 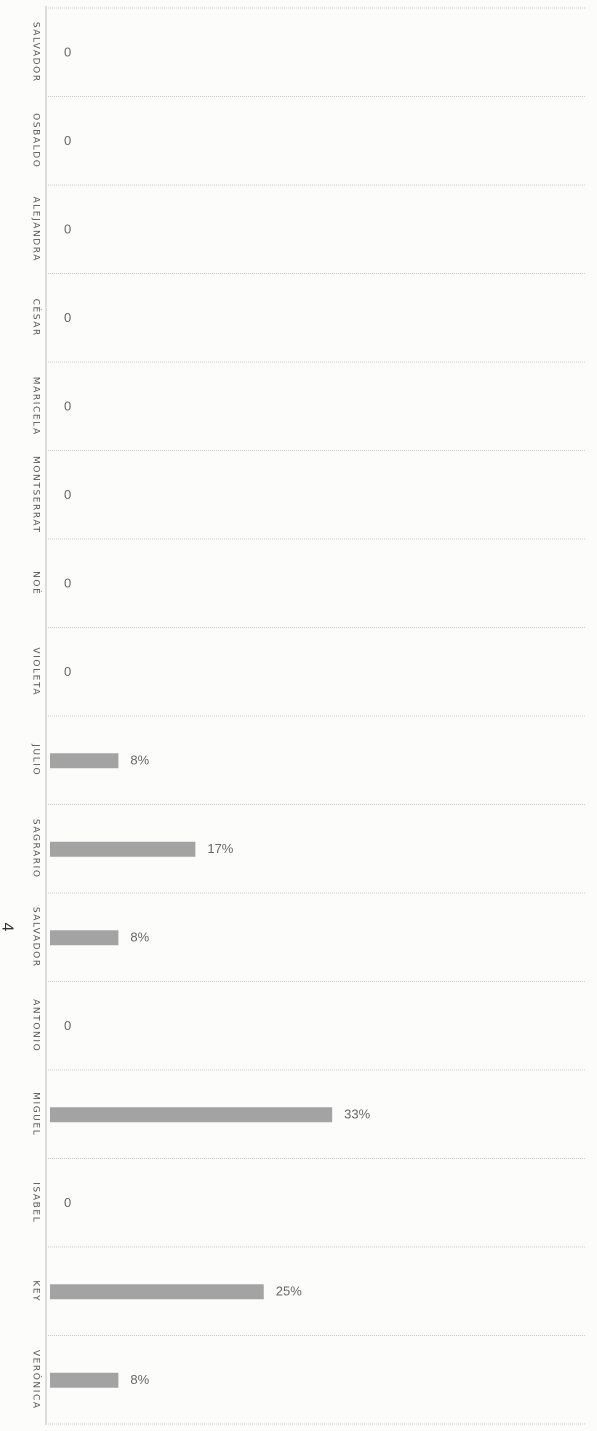 What do you see at coordinates (36, 1291) in the screenshot?
I see `category-label: KEY` at bounding box center [36, 1291].